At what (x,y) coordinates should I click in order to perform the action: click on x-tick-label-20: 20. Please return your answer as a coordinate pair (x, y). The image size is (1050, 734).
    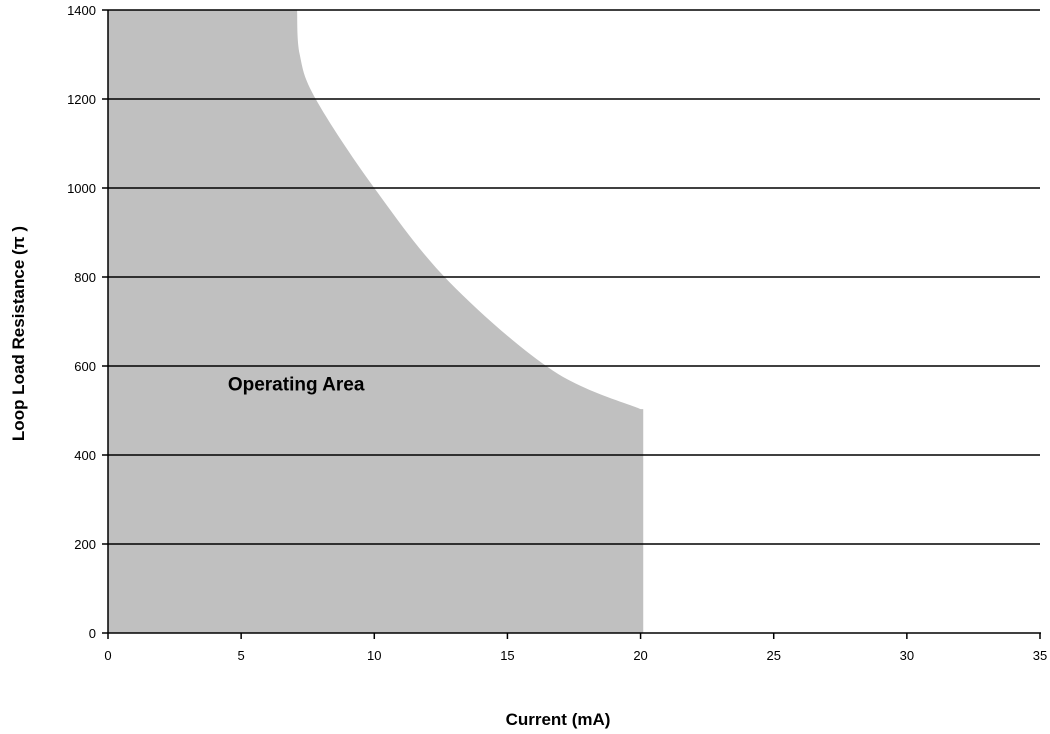
    Looking at the image, I should click on (640, 655).